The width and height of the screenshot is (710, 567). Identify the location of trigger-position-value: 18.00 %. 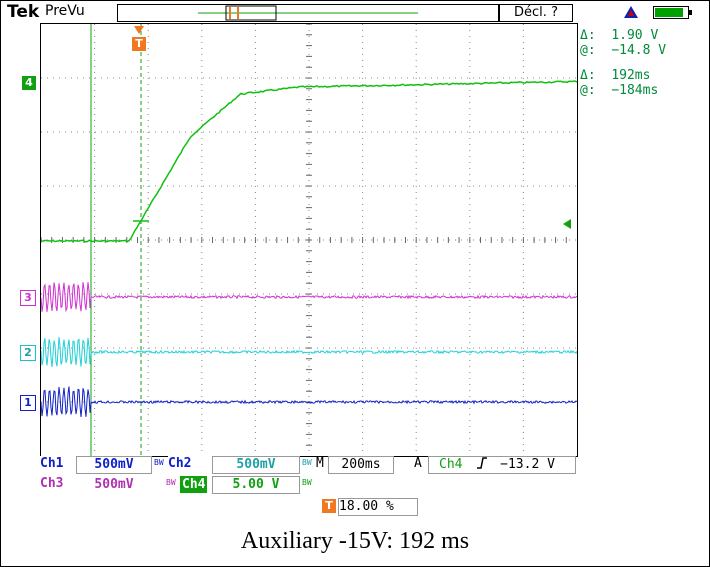
(378, 507).